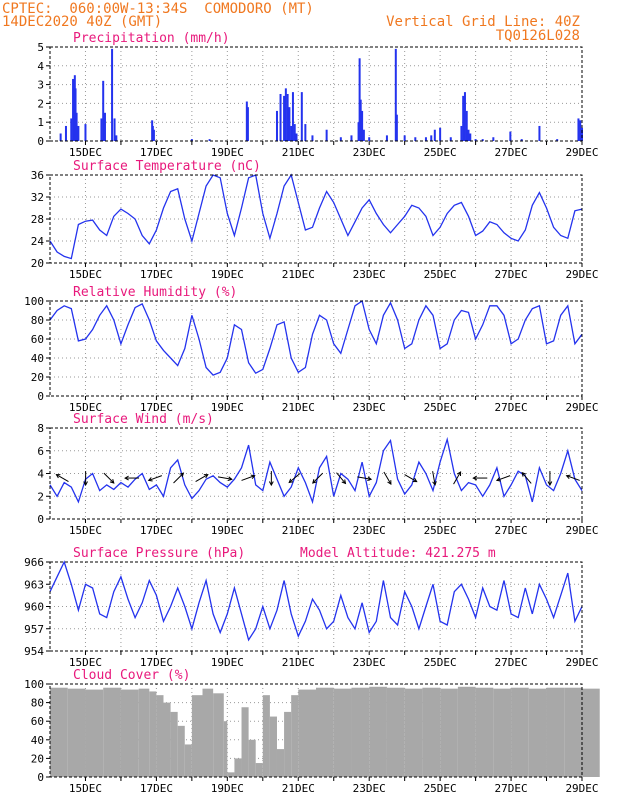  What do you see at coordinates (34, 607) in the screenshot?
I see `y-tick-label: 960` at bounding box center [34, 607].